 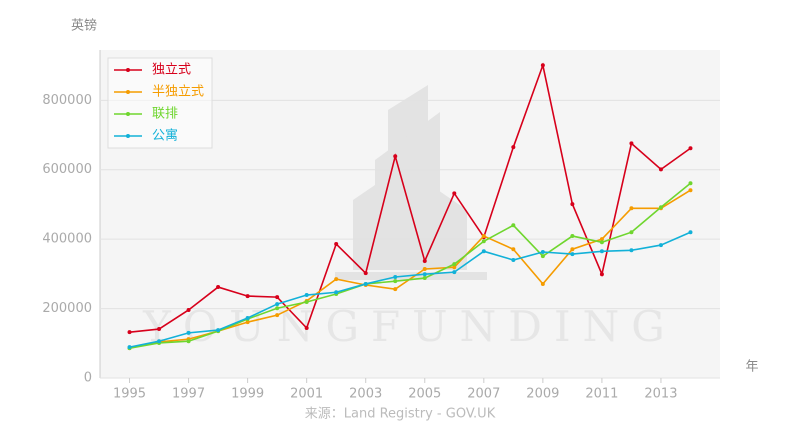 I want to click on y-tick-label: 800000, so click(x=67, y=100).